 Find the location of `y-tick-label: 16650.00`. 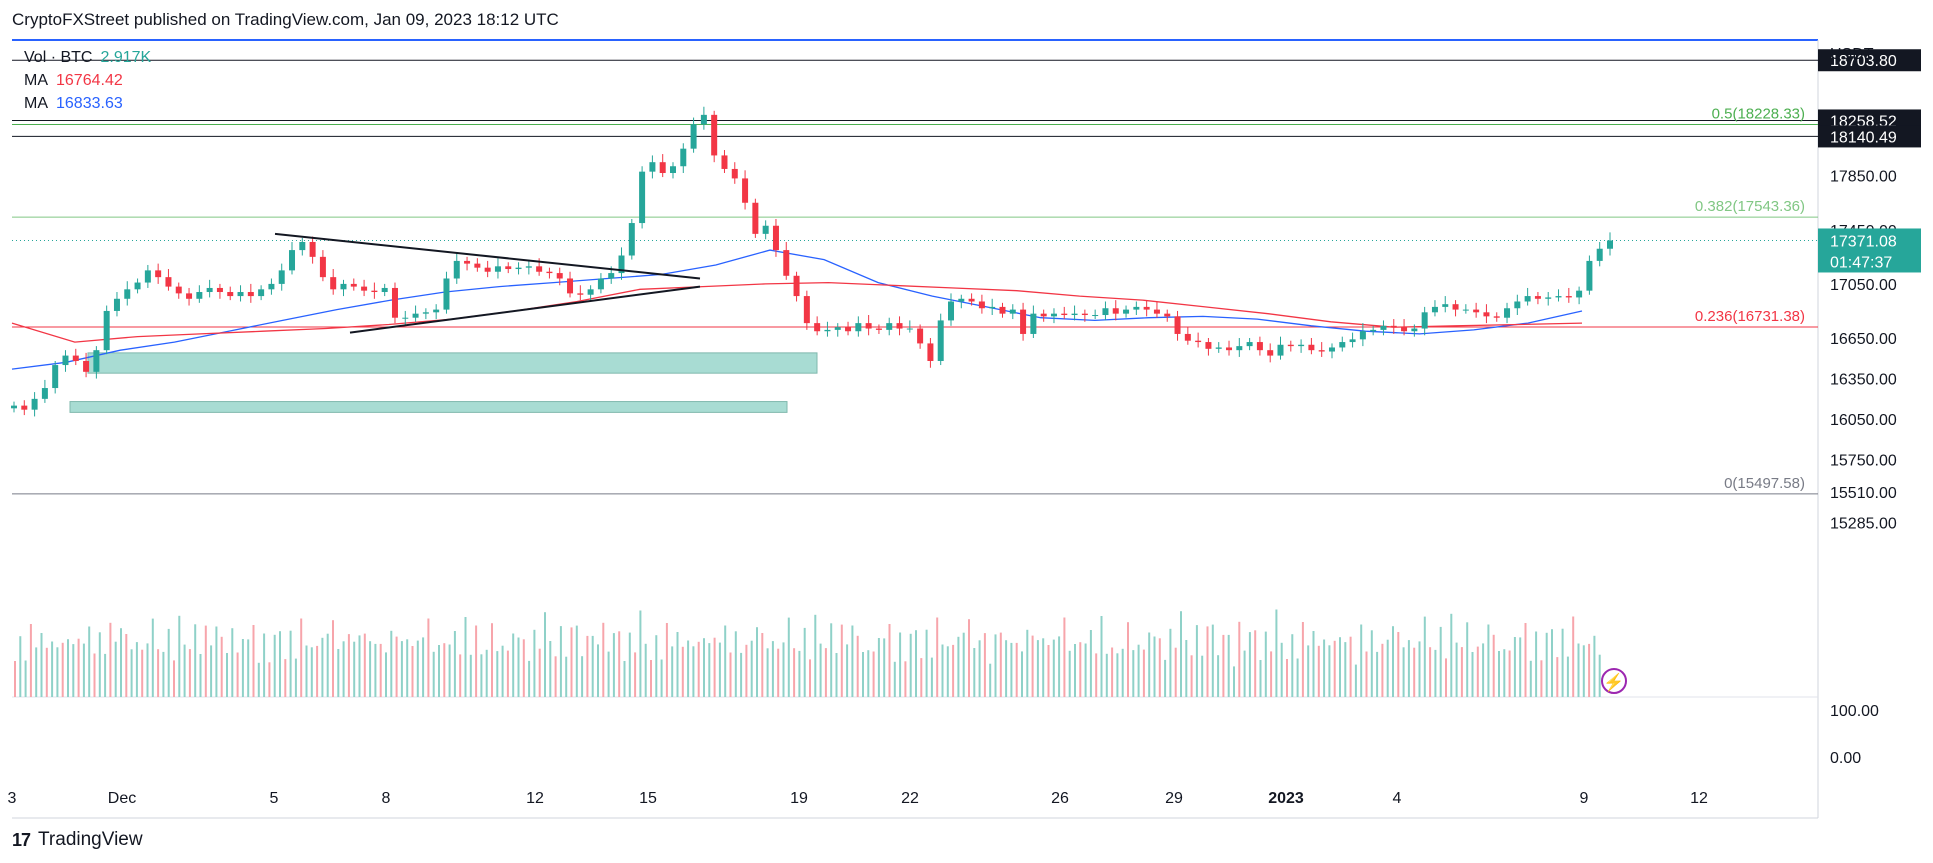

y-tick-label: 16650.00 is located at coordinates (1863, 339).